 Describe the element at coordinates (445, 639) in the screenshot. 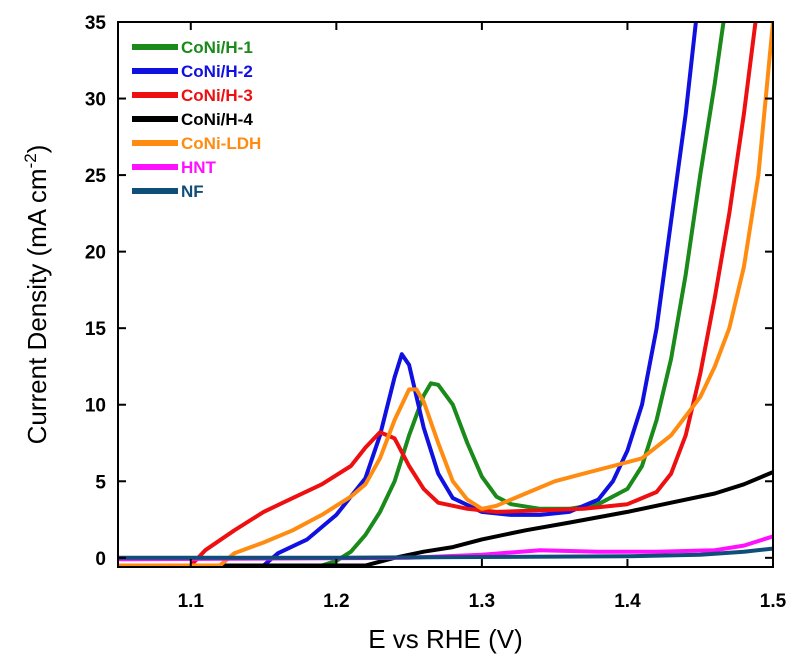

I see `x-axis-title: E vs RHE (V)` at that location.